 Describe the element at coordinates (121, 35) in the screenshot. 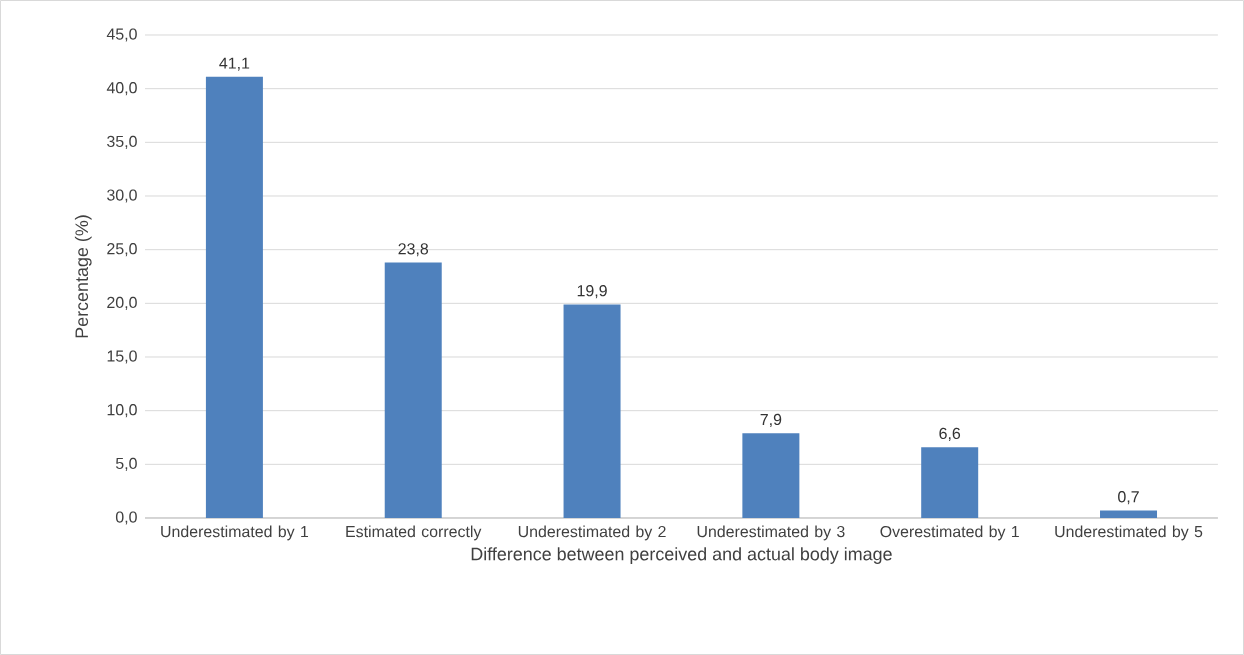

I see `y-tick-label: 45,0` at that location.